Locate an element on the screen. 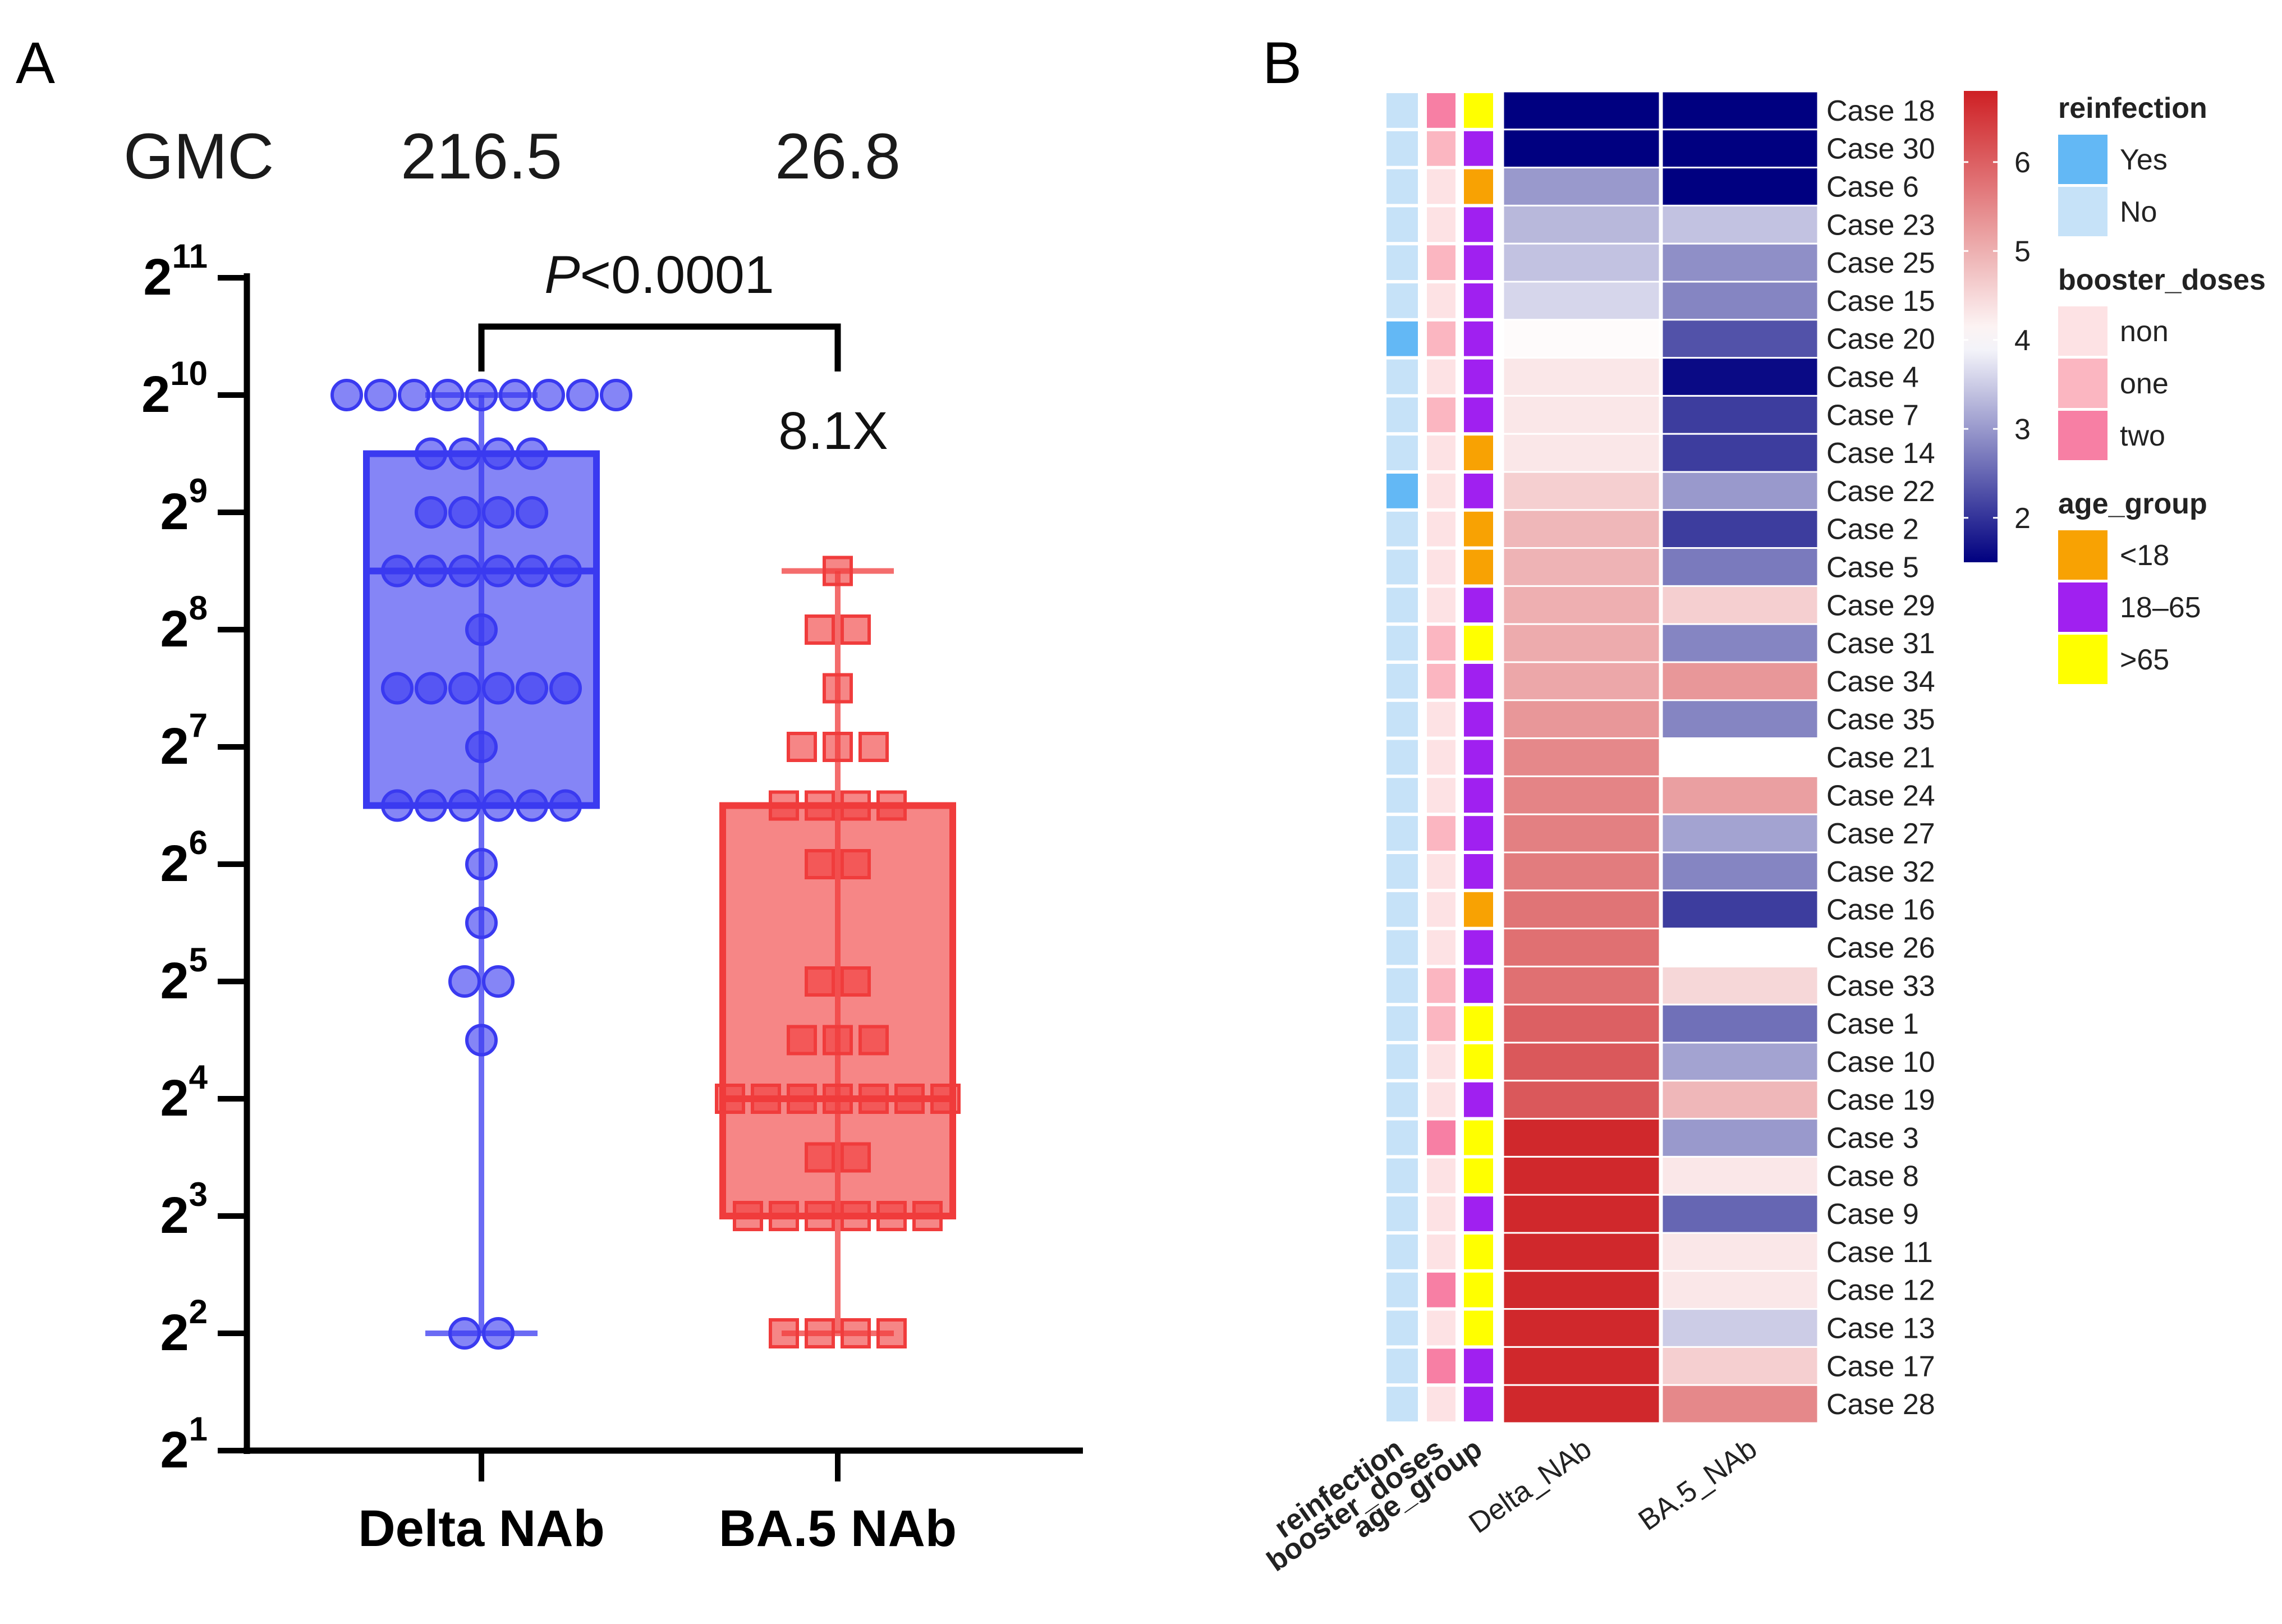  row-label: Case 33 is located at coordinates (1880, 986).